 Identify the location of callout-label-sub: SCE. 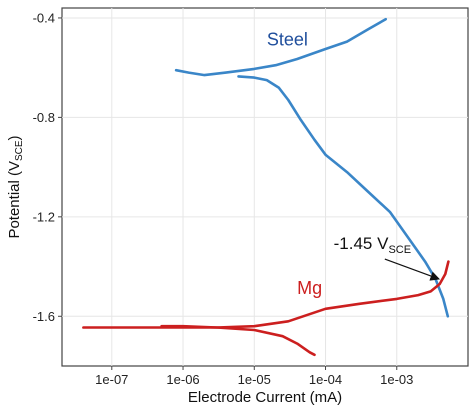
(399, 250).